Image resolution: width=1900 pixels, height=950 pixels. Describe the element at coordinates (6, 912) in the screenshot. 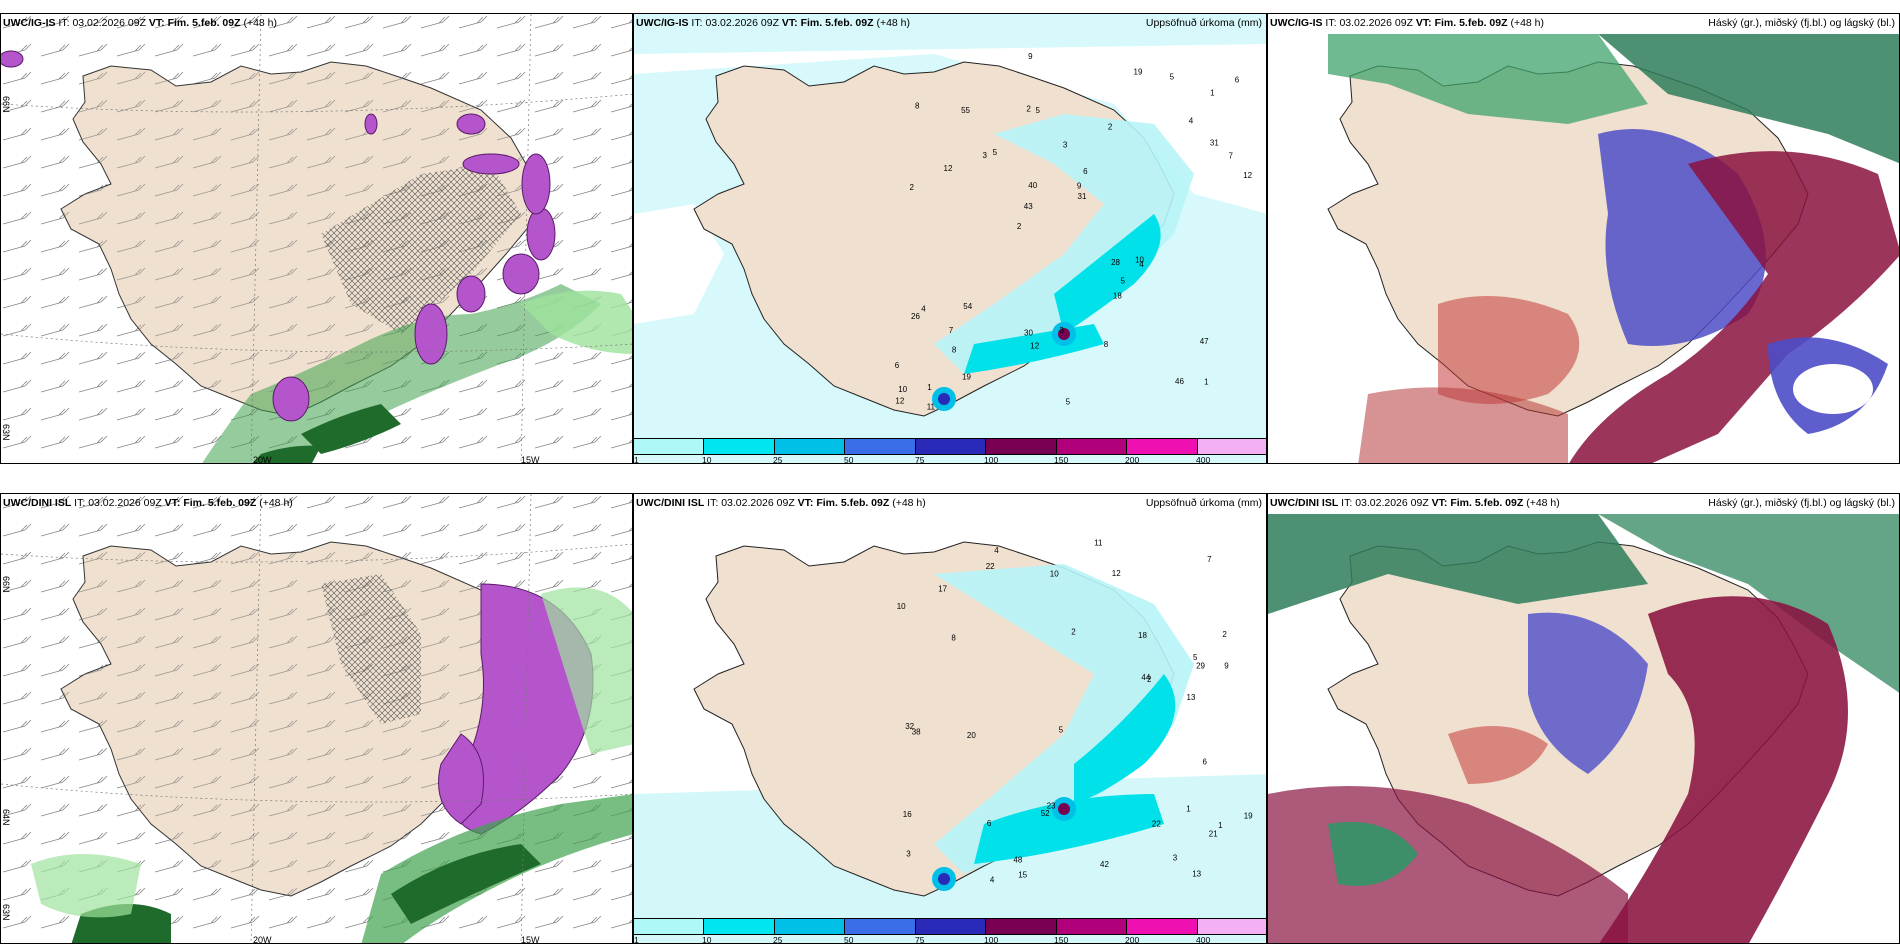

I see `lat-label-63n: 63N` at that location.